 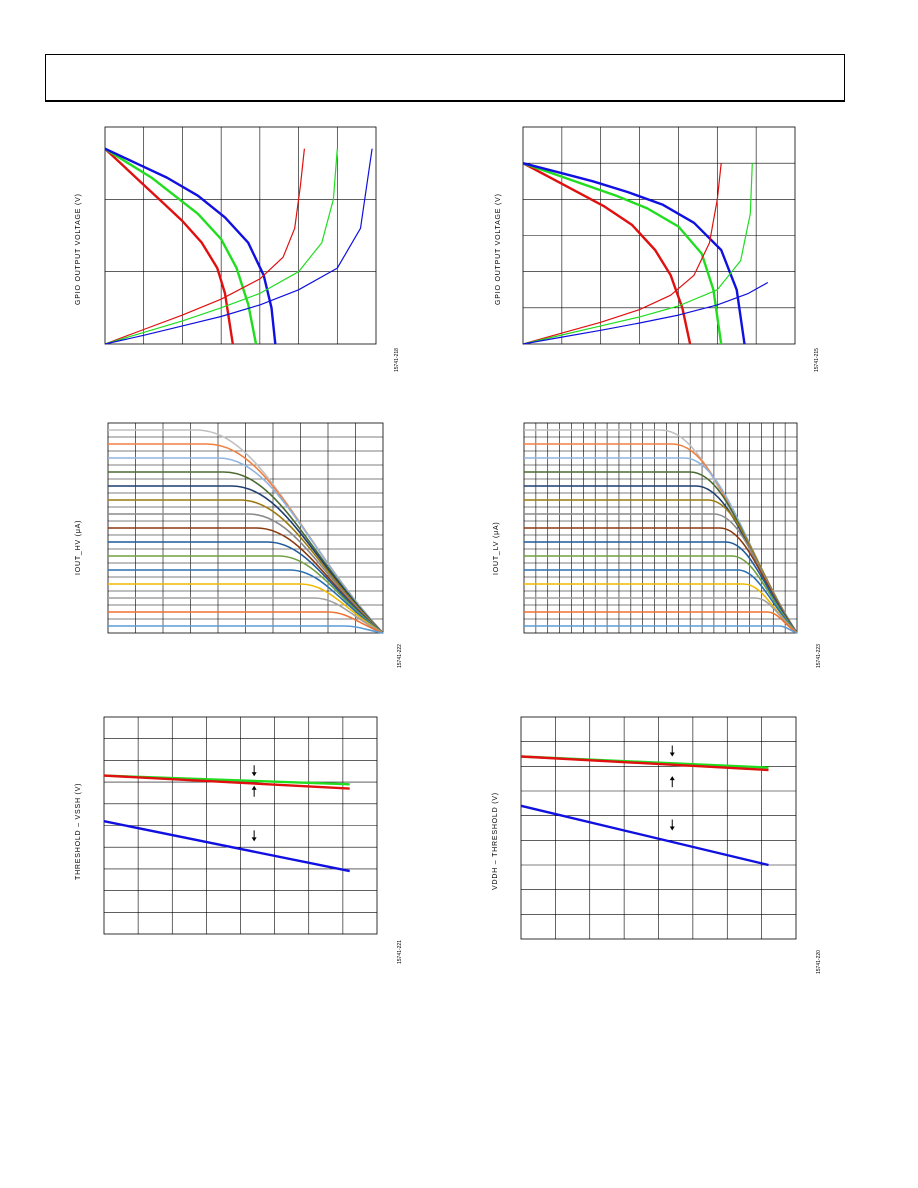 What do you see at coordinates (445, 78) in the screenshot?
I see `page-header-box` at bounding box center [445, 78].